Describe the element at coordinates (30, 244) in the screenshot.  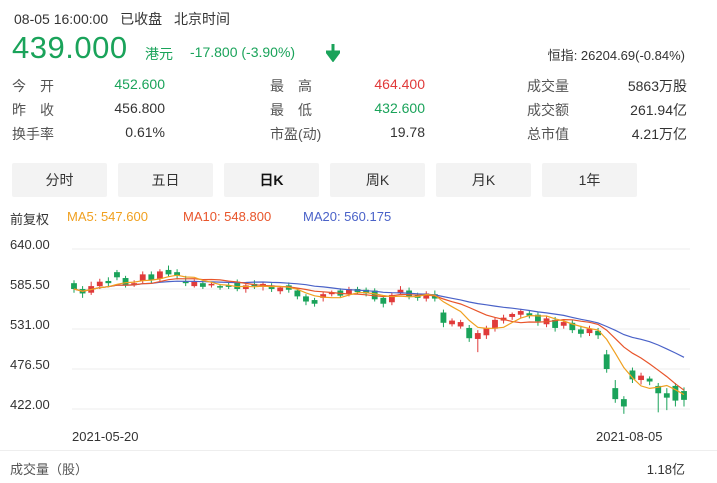
I see `y-tick-label: 640.00` at that location.